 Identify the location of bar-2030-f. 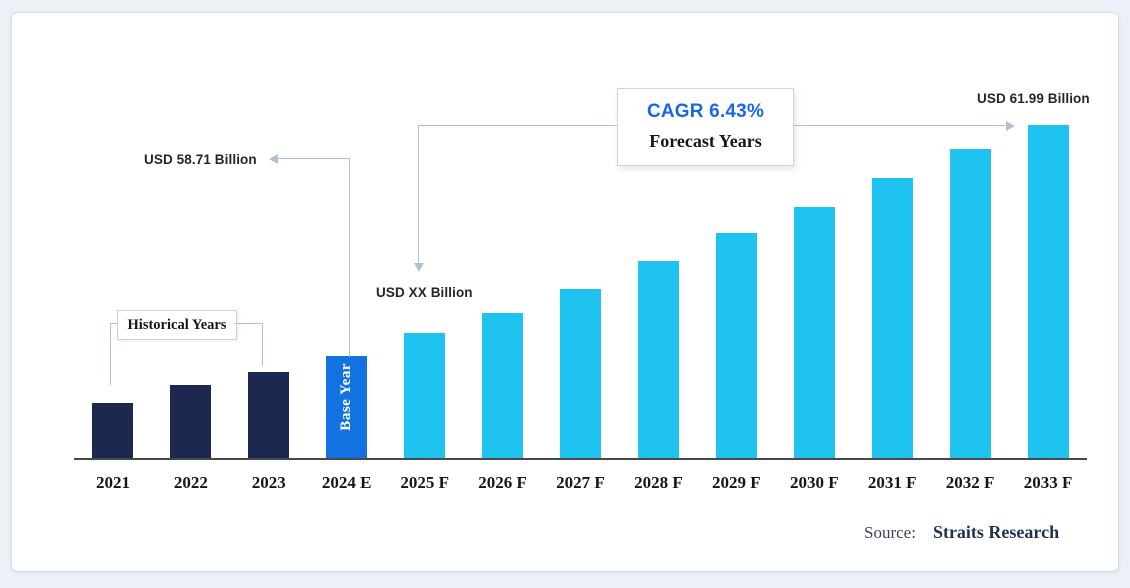
(814, 332).